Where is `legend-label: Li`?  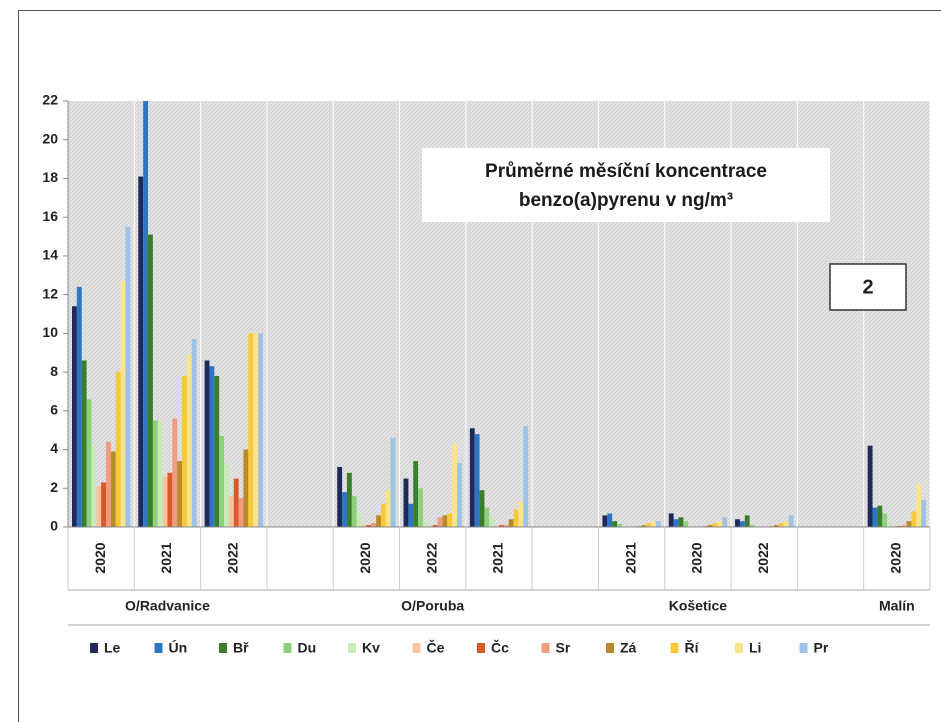
legend-label: Li is located at coordinates (755, 648).